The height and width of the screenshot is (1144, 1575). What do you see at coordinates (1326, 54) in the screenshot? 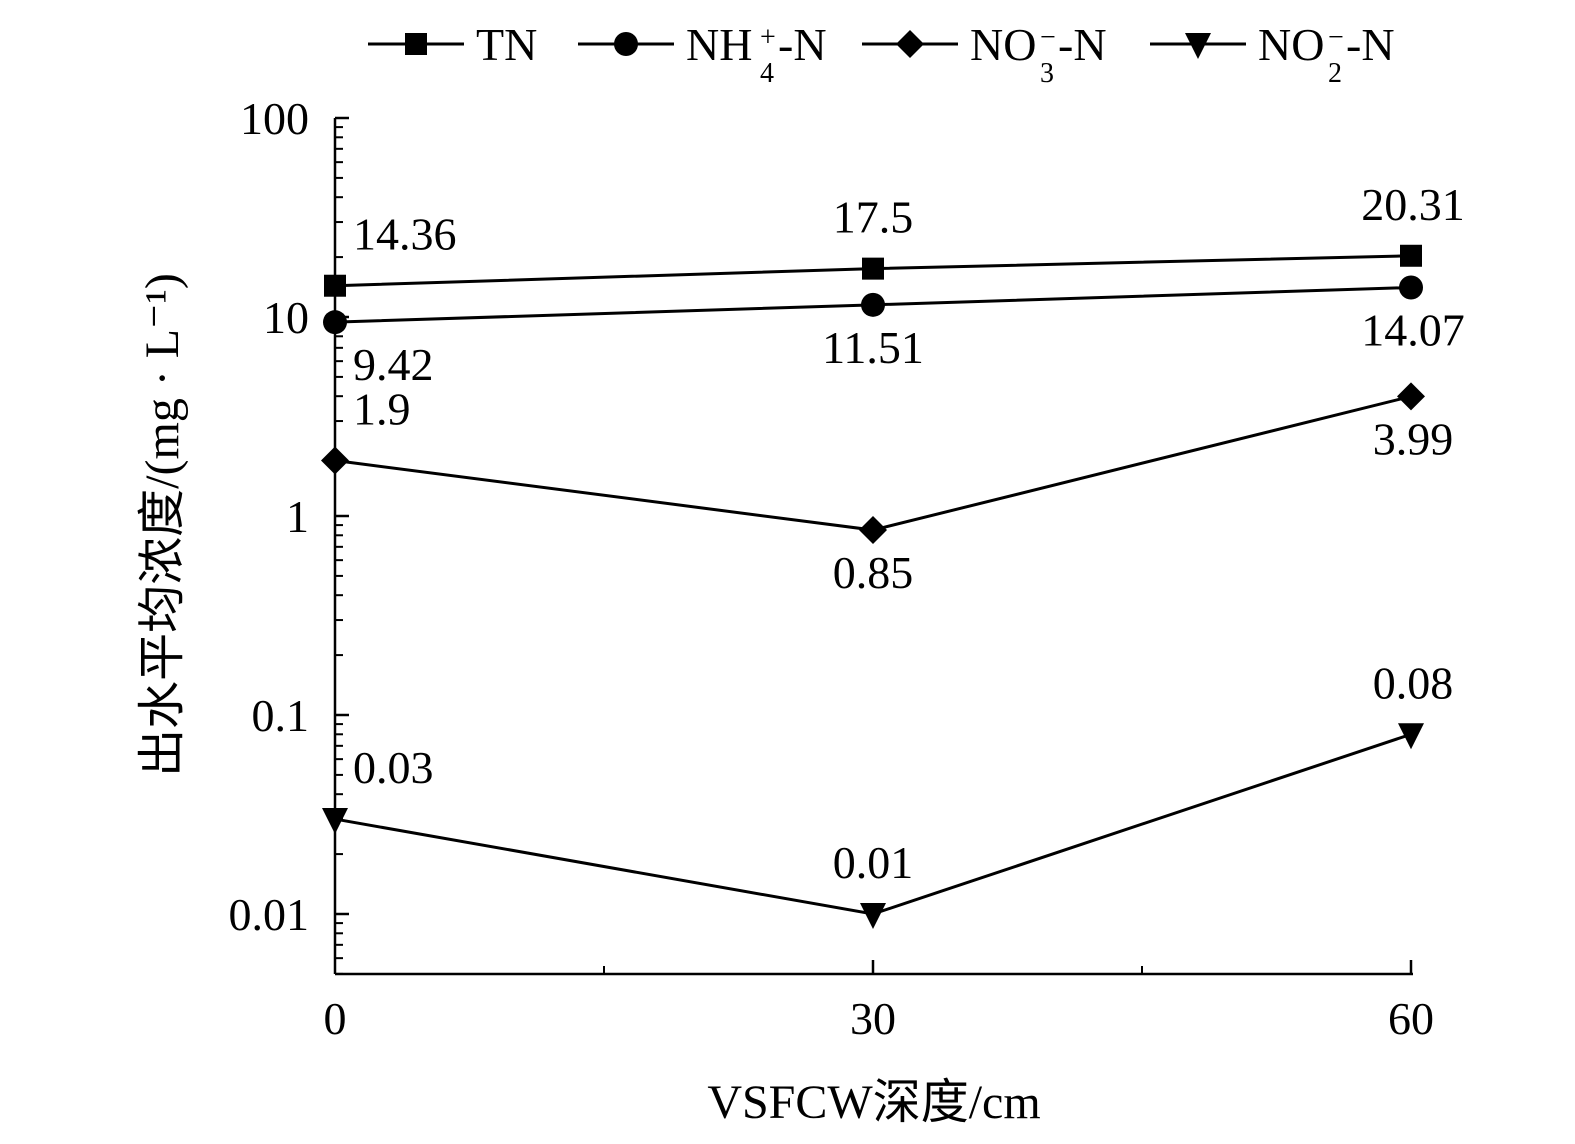
I see `legend-label: NO −2-N` at bounding box center [1326, 54].